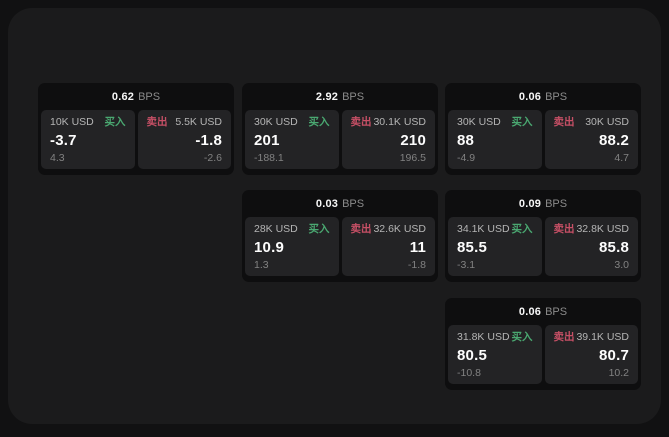 Image resolution: width=669 pixels, height=437 pixels. Describe the element at coordinates (618, 372) in the screenshot. I see `sell-delta: 10.2` at that location.